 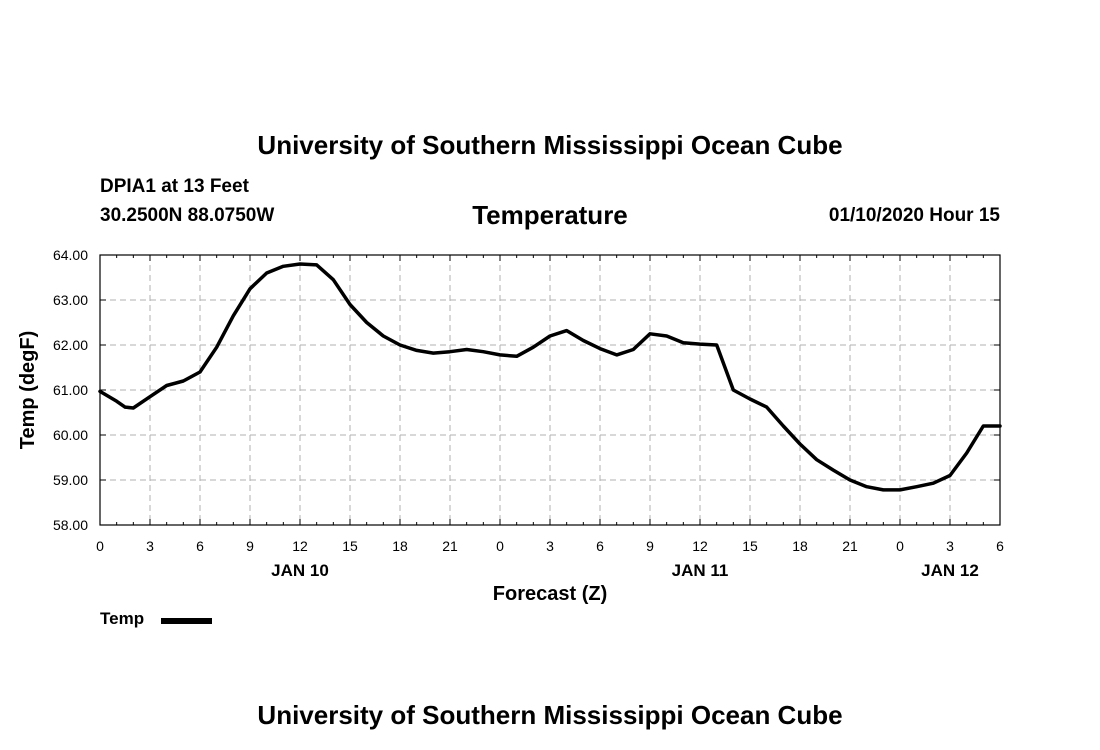 What do you see at coordinates (700, 570) in the screenshot?
I see `date-label: JAN 11` at bounding box center [700, 570].